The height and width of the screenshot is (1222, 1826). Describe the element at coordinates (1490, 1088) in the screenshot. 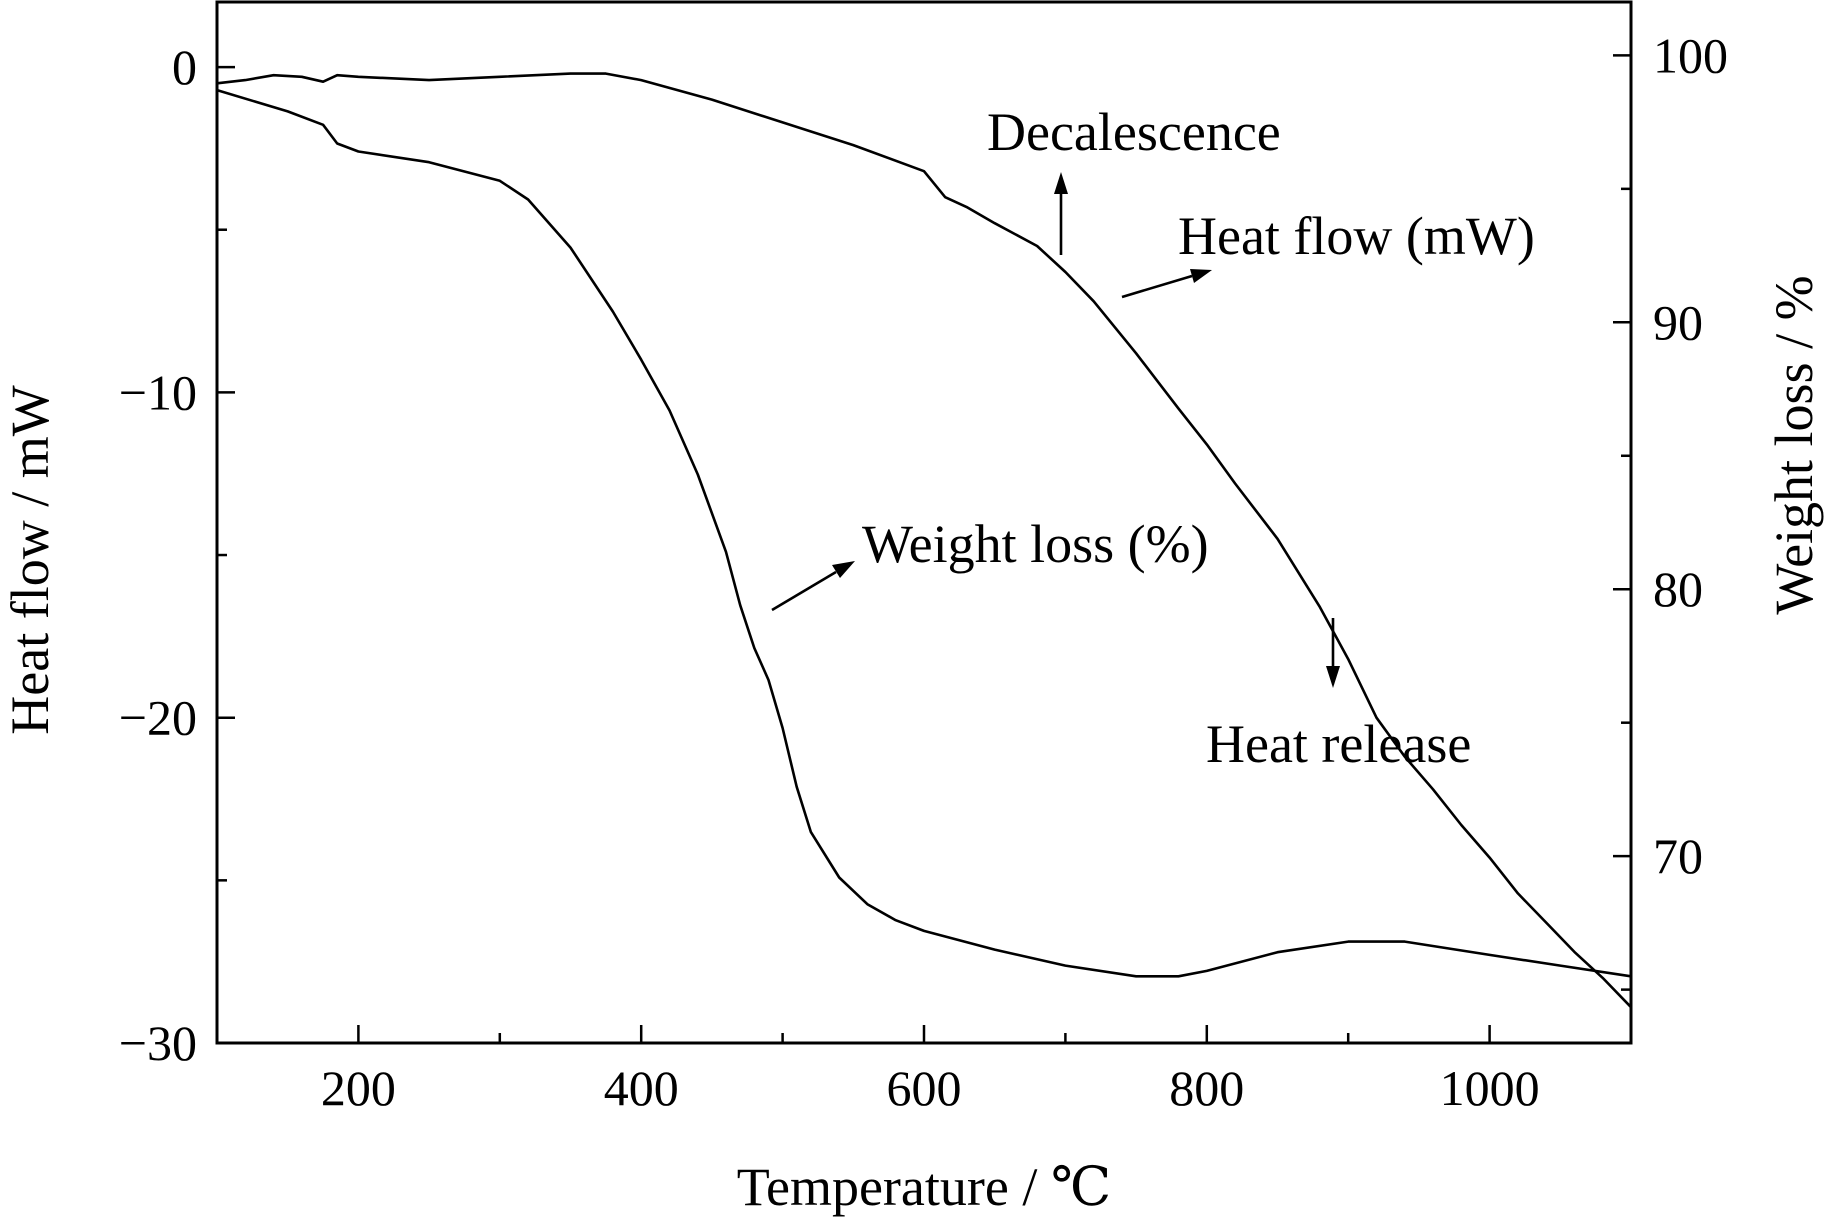

I see `x-tick-label: 1000` at that location.